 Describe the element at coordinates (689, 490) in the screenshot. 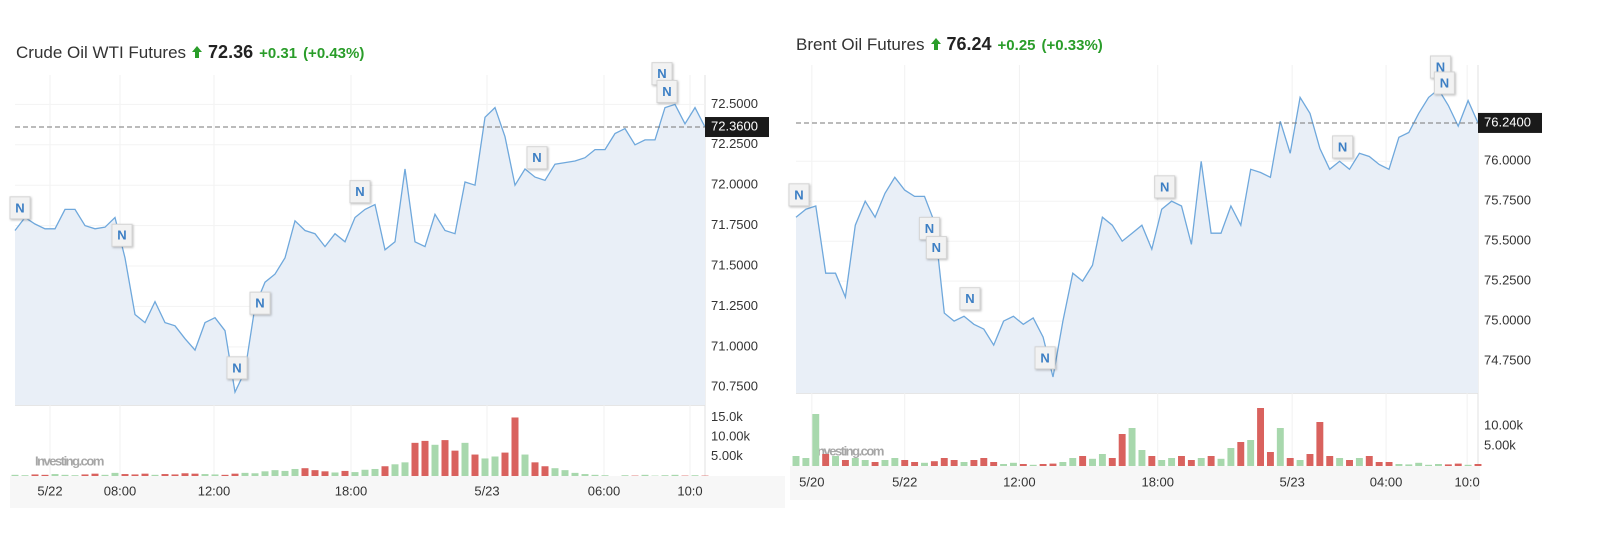

I see `x-tick-label: 10:0` at that location.